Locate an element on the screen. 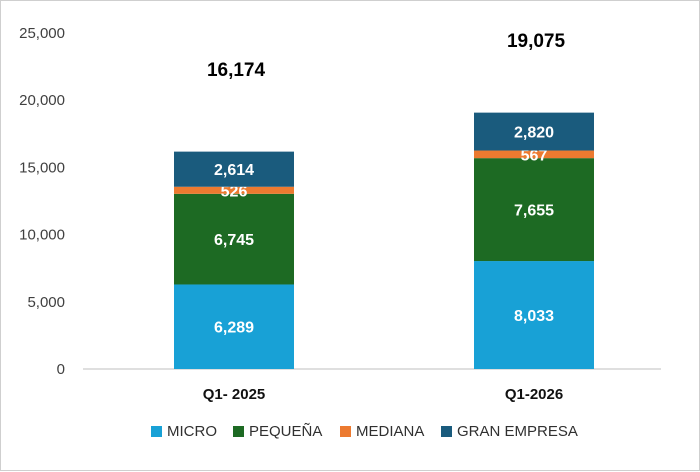  data-label: 8,033 is located at coordinates (534, 316).